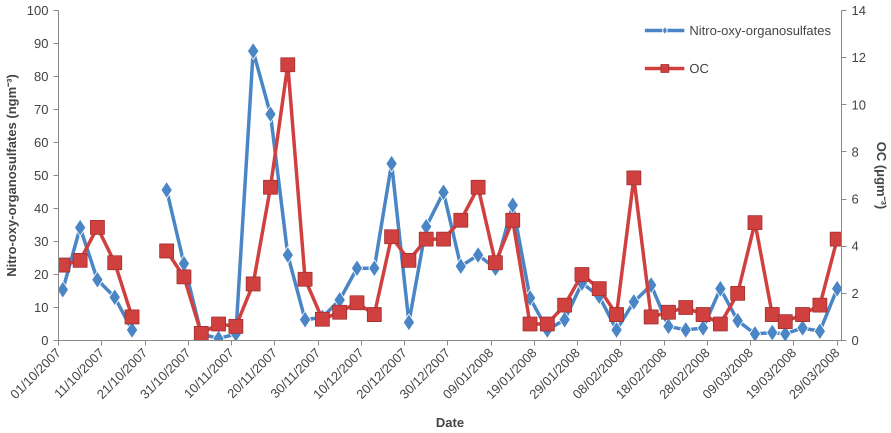  What do you see at coordinates (41, 208) in the screenshot?
I see `y-tick-label: 40` at bounding box center [41, 208].